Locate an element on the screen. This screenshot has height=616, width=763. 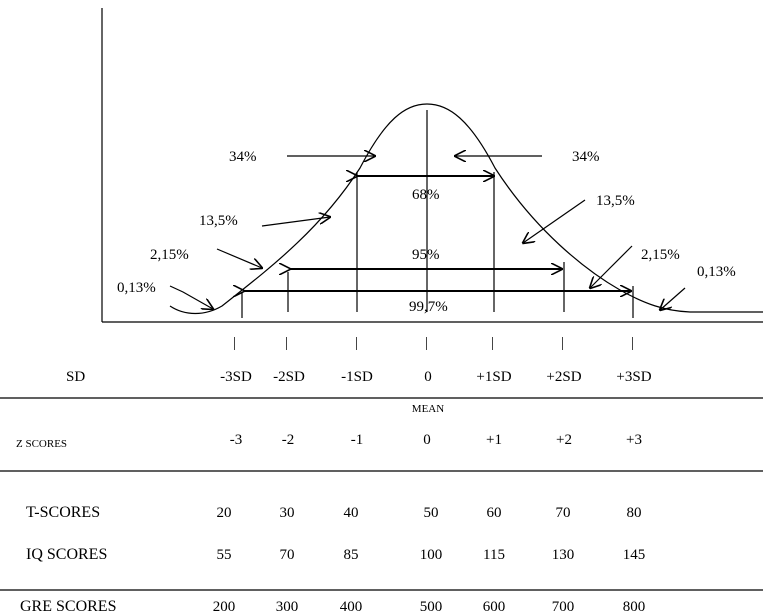
pointer-arrow-2-15-right is located at coordinates (611, 266).